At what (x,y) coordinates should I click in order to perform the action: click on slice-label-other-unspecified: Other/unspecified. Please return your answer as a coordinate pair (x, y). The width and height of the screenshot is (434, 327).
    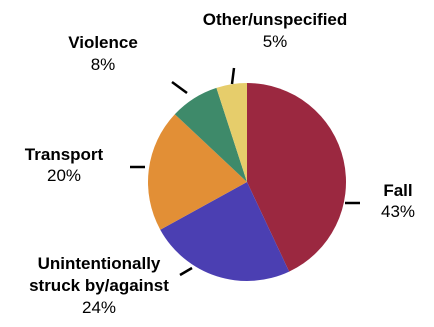
    Looking at the image, I should click on (275, 19).